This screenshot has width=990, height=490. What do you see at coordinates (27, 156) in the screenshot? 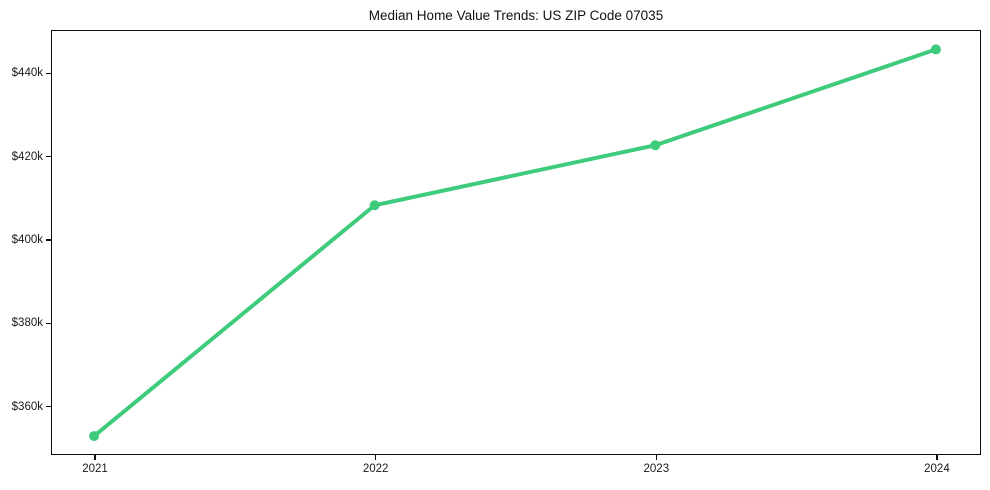
I see `y-tick-label: $420k` at bounding box center [27, 156].